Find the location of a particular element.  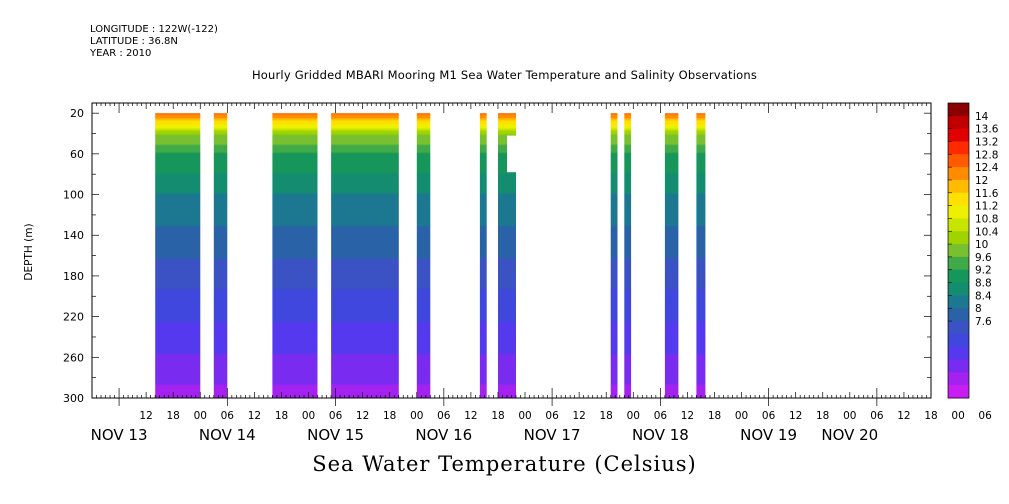

x-day-label: NOV 20 is located at coordinates (849, 435).